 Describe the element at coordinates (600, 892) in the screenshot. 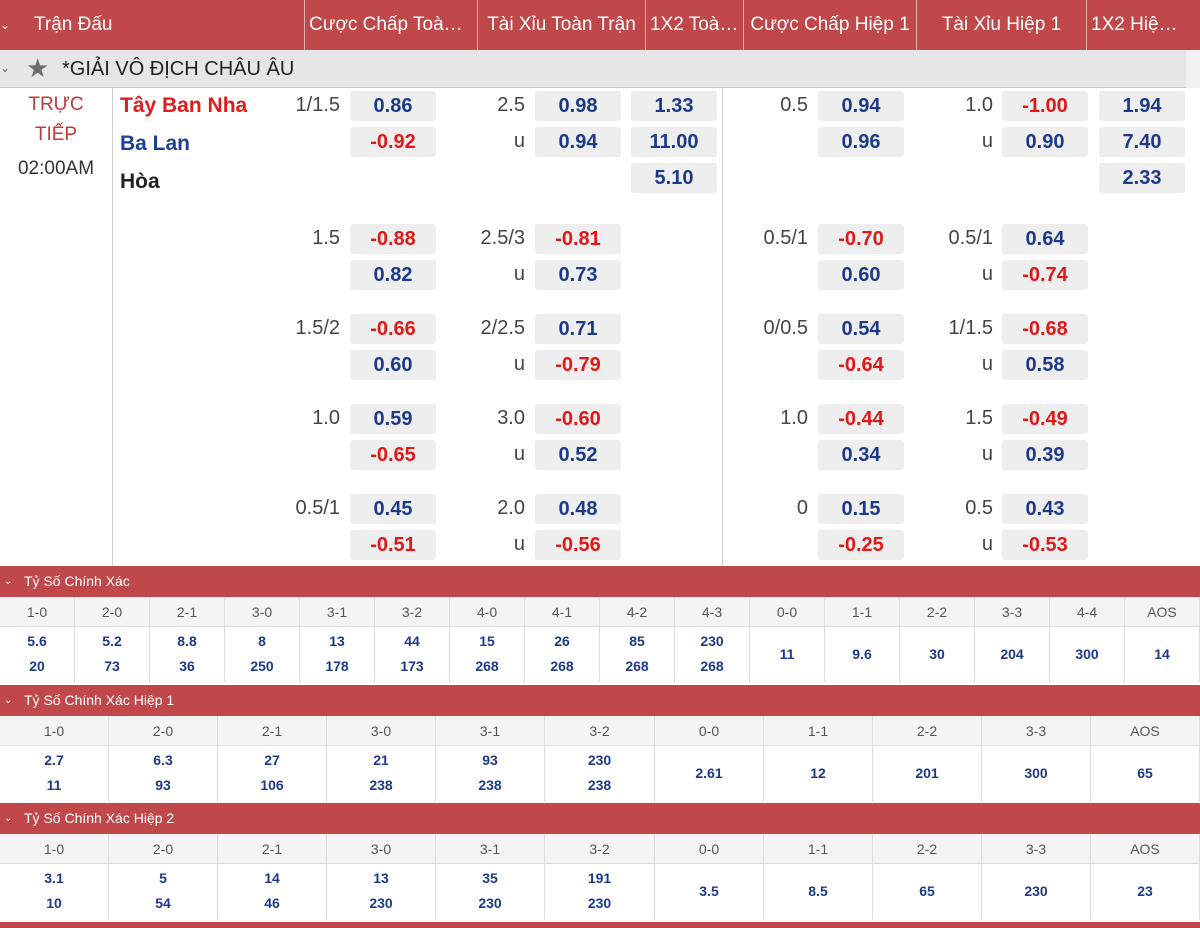

I see `score-odd: 191 230` at that location.